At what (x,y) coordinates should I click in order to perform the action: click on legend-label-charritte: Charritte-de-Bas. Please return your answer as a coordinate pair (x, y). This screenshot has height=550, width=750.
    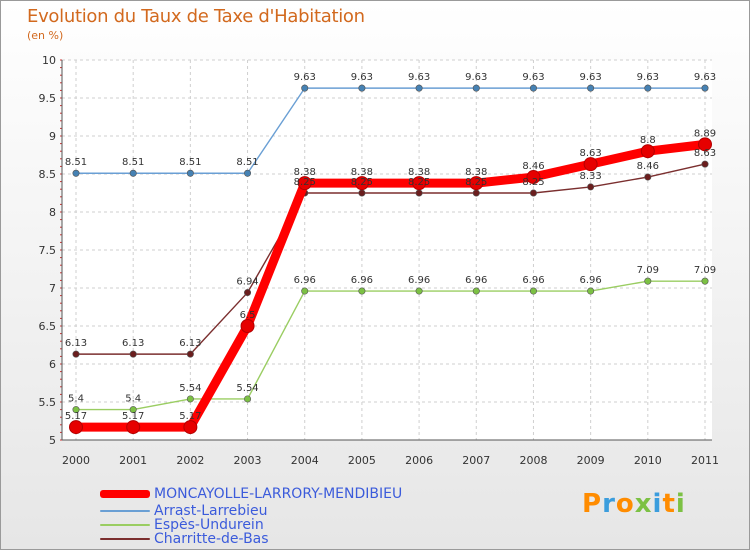
    Looking at the image, I should click on (211, 539).